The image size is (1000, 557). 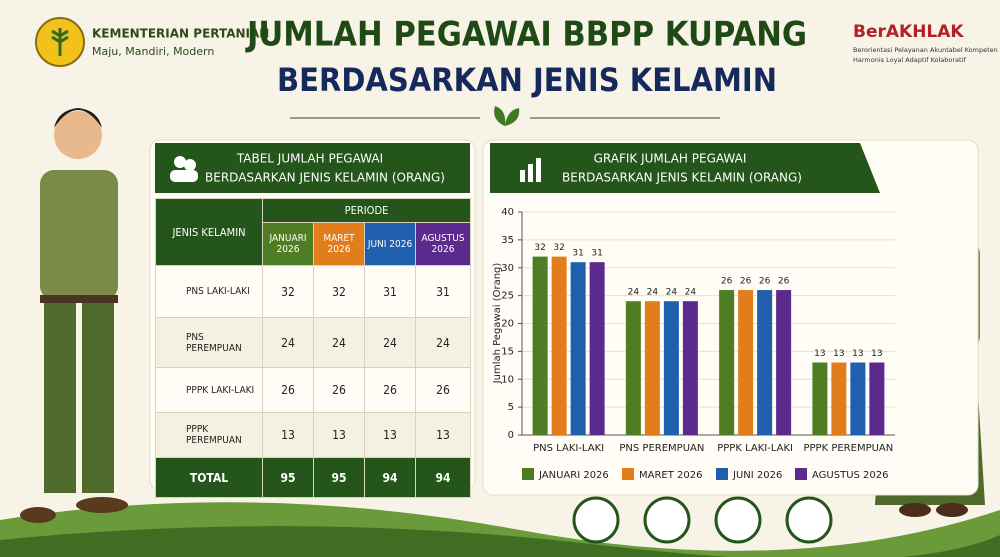 I want to click on data-label: 31, so click(x=577, y=254).